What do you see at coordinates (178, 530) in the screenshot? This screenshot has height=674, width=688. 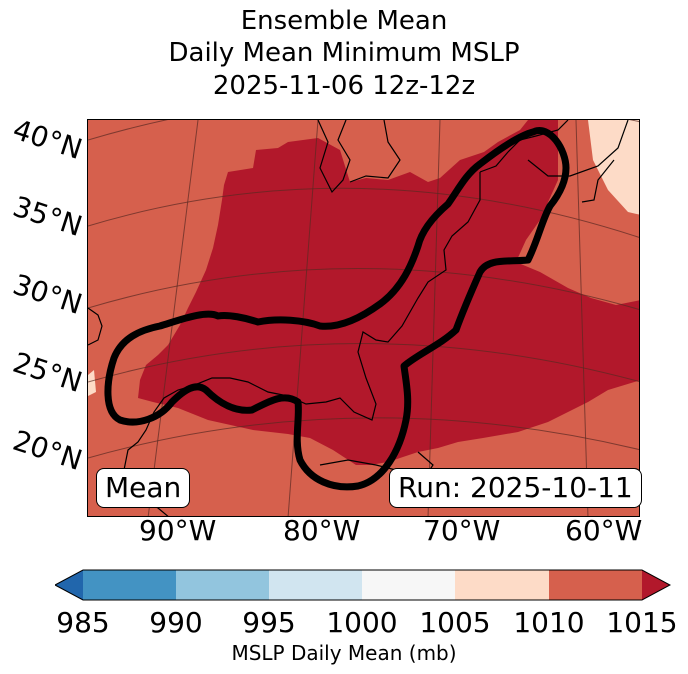 I see `lon-label-90w: 90°W` at bounding box center [178, 530].